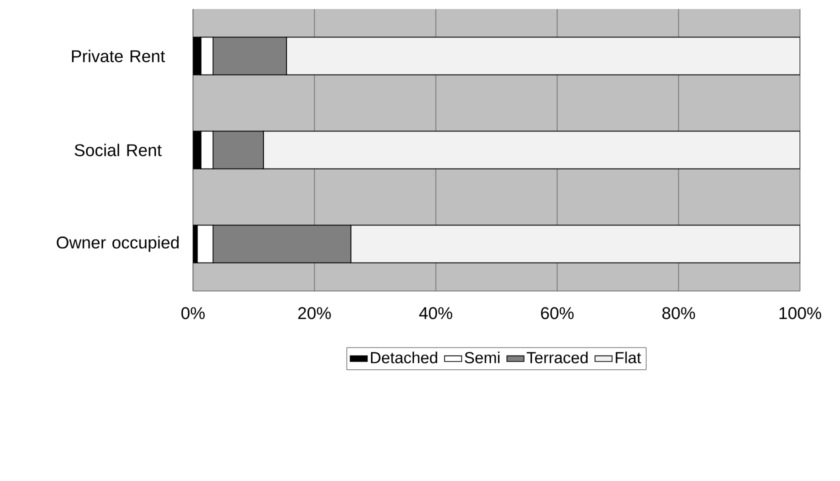 This screenshot has height=481, width=840. What do you see at coordinates (404, 358) in the screenshot?
I see `legend-label: Detached` at bounding box center [404, 358].